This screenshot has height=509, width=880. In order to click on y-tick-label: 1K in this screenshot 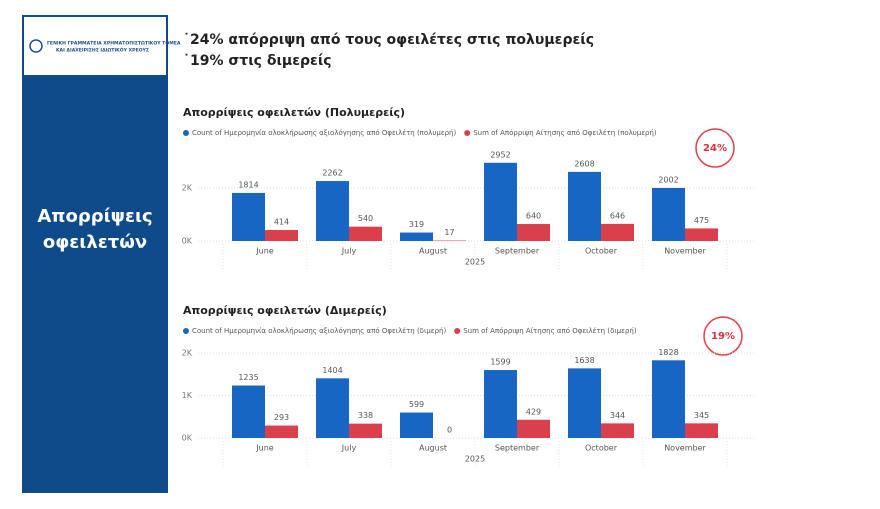, I will do `click(187, 395)`.